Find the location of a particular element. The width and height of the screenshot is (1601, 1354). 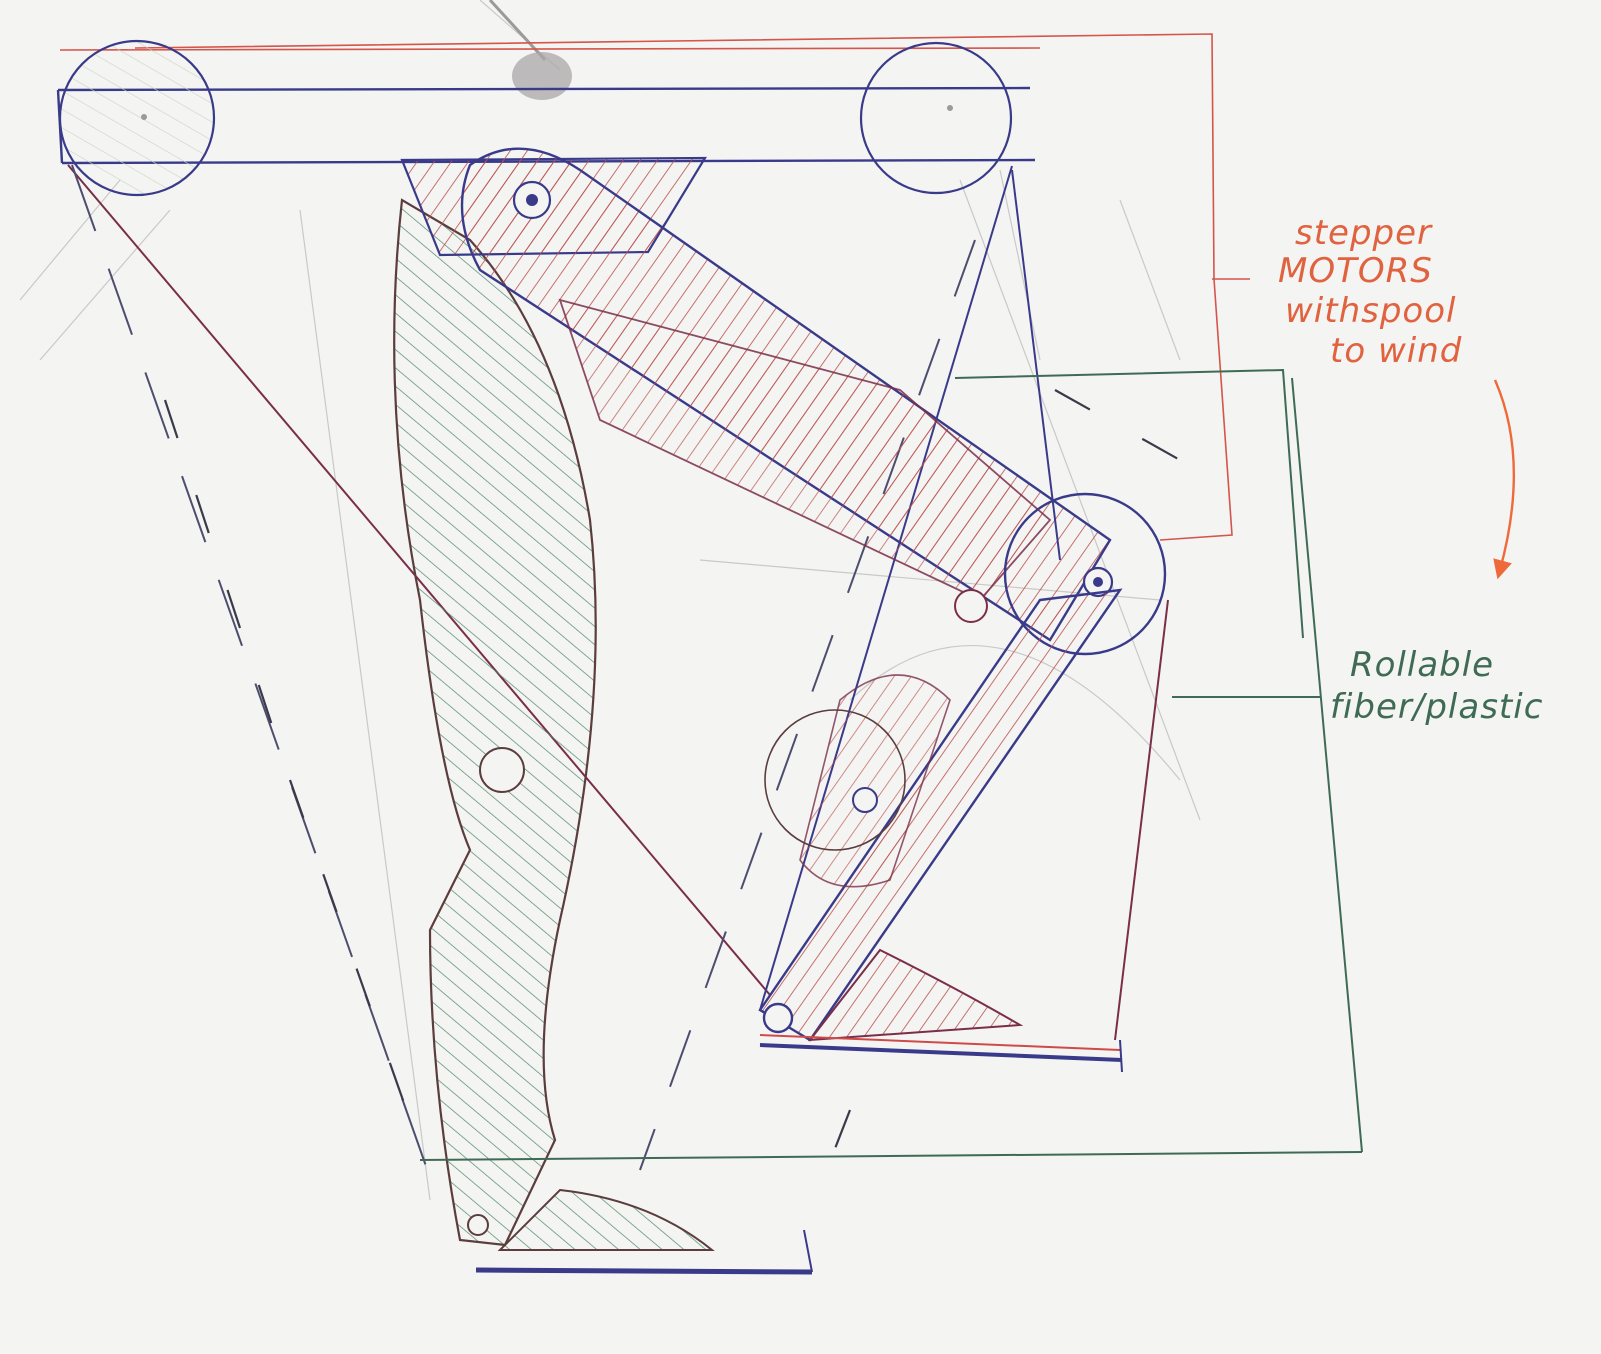

stepper-label-line1: stepper is located at coordinates (1364, 233).